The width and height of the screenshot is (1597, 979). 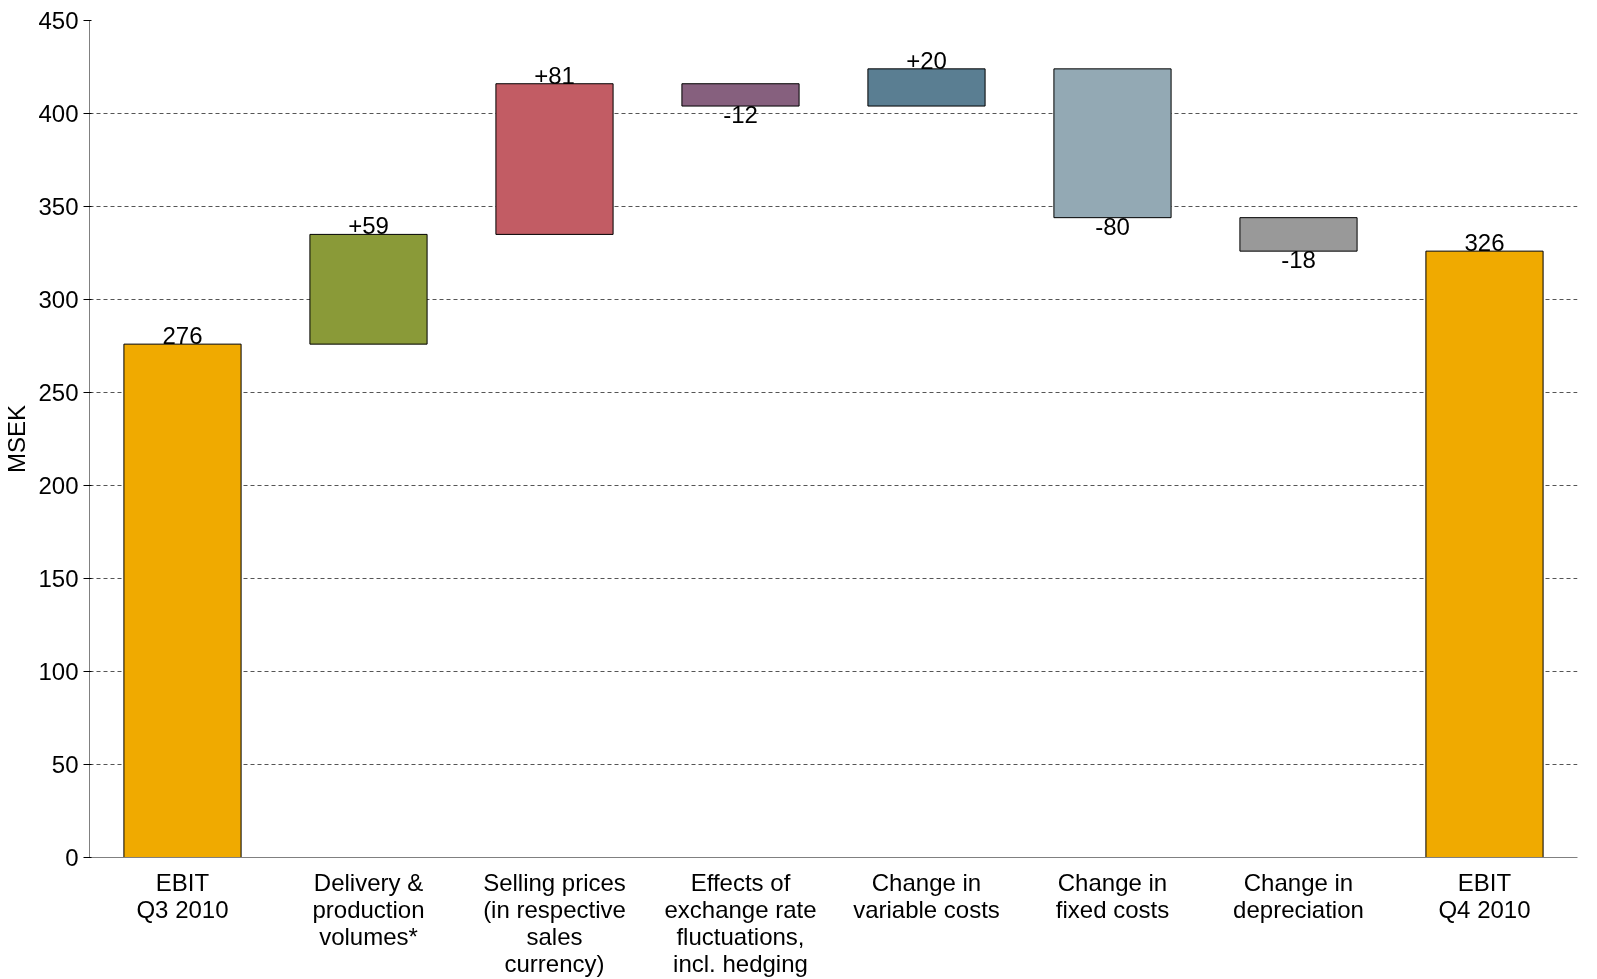 What do you see at coordinates (58, 206) in the screenshot?
I see `y-tick-label: 350` at bounding box center [58, 206].